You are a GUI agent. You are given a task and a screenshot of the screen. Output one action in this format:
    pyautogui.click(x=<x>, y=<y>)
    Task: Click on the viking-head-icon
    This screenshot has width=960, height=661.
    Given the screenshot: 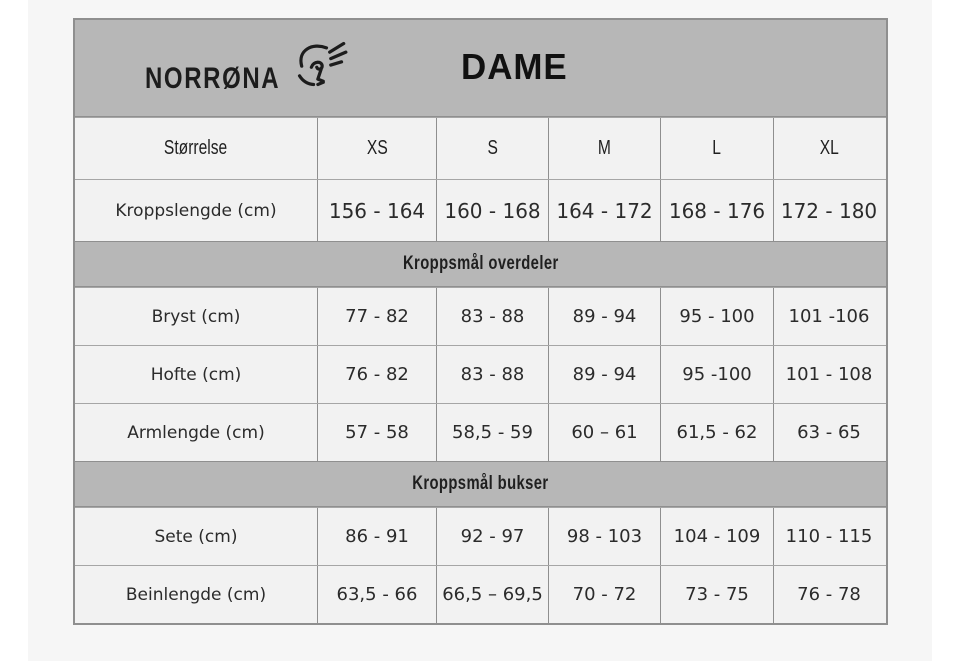 What is the action you would take?
    pyautogui.click(x=322, y=64)
    